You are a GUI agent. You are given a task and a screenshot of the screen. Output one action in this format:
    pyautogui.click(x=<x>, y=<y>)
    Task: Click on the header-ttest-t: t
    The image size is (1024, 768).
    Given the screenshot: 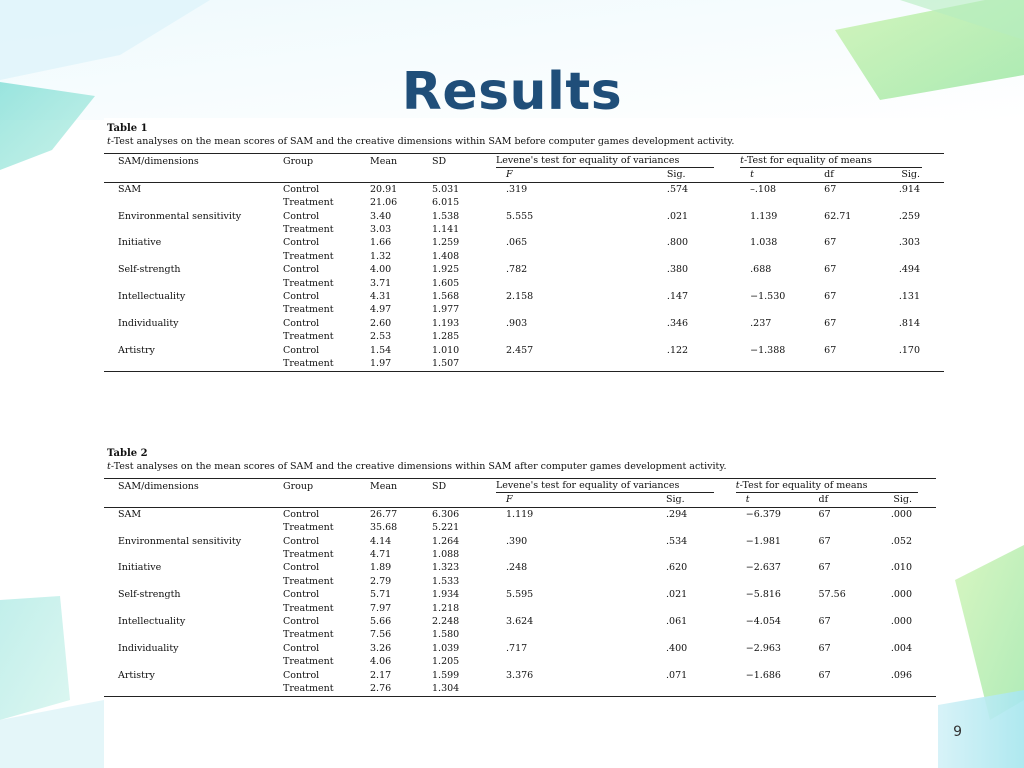 What is the action you would take?
    pyautogui.click(x=742, y=160)
    